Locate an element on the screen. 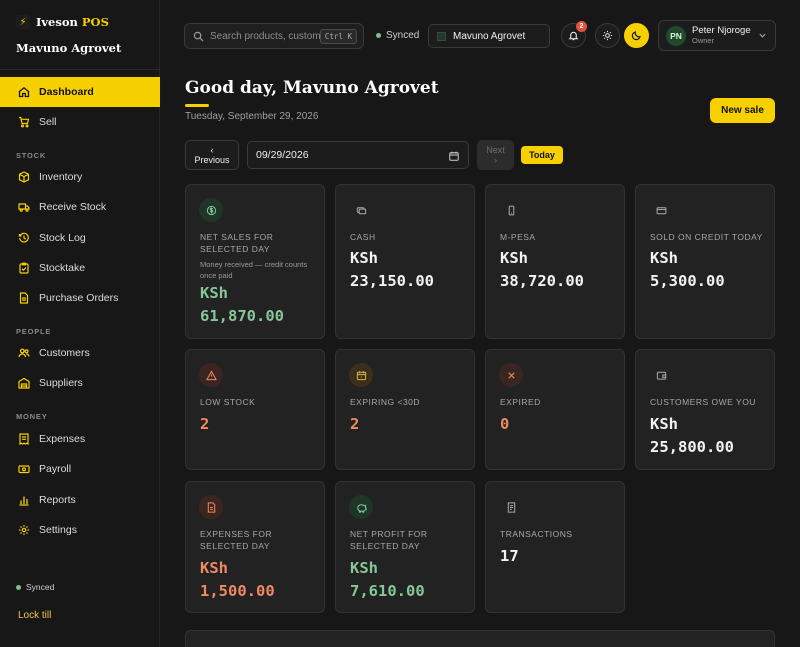  wallet-icon is located at coordinates (661, 375).